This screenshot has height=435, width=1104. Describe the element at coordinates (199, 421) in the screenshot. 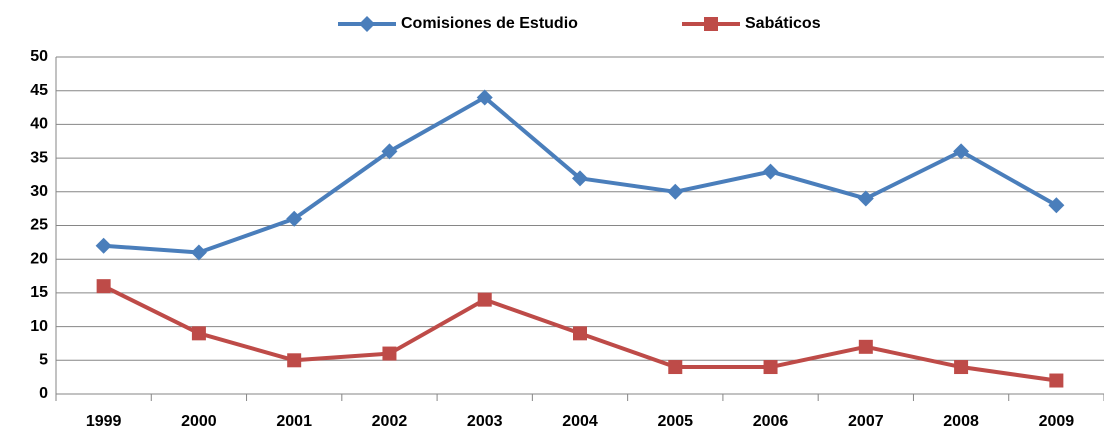

I see `x-tick-label: 2000` at that location.